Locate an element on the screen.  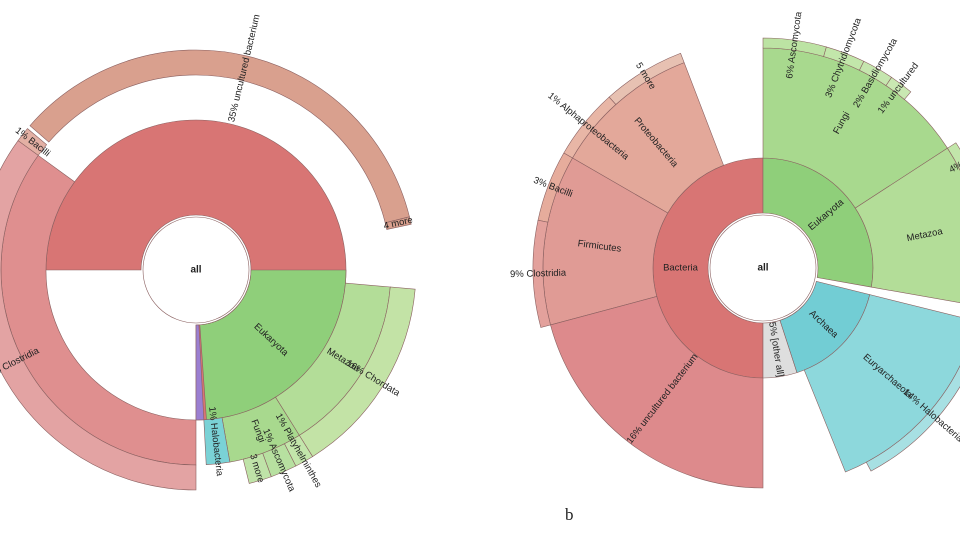
segment-label: Bacteria is located at coordinates (681, 268).